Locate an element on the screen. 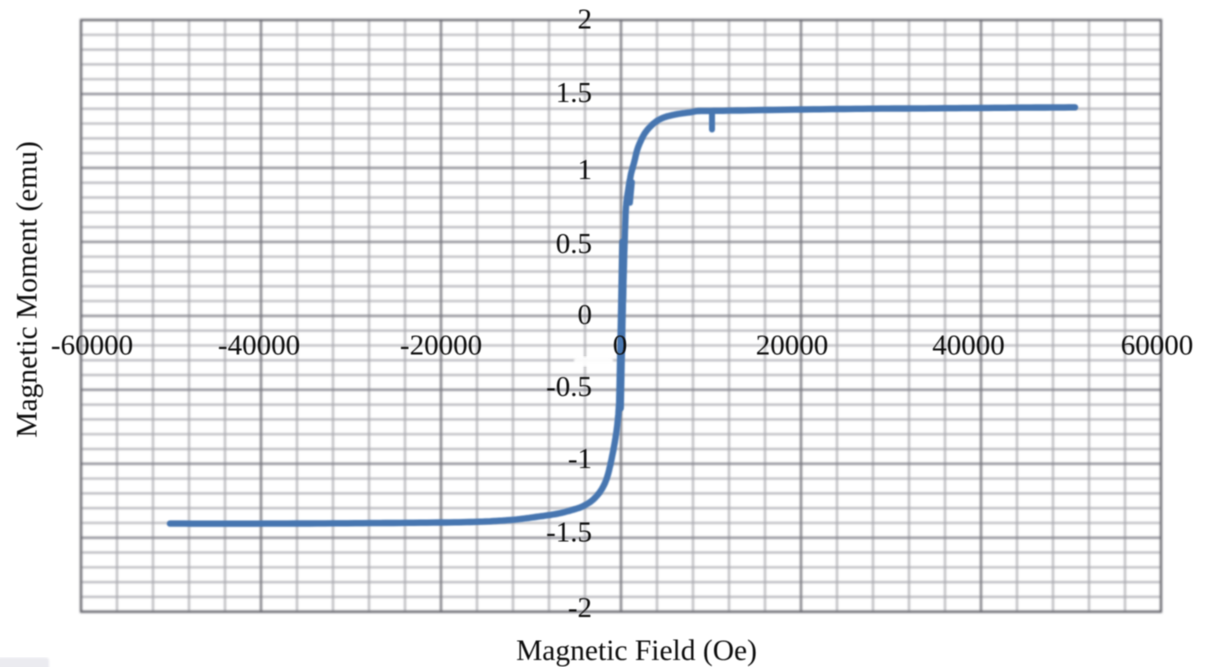  svg-text: 1 is located at coordinates (585, 170).